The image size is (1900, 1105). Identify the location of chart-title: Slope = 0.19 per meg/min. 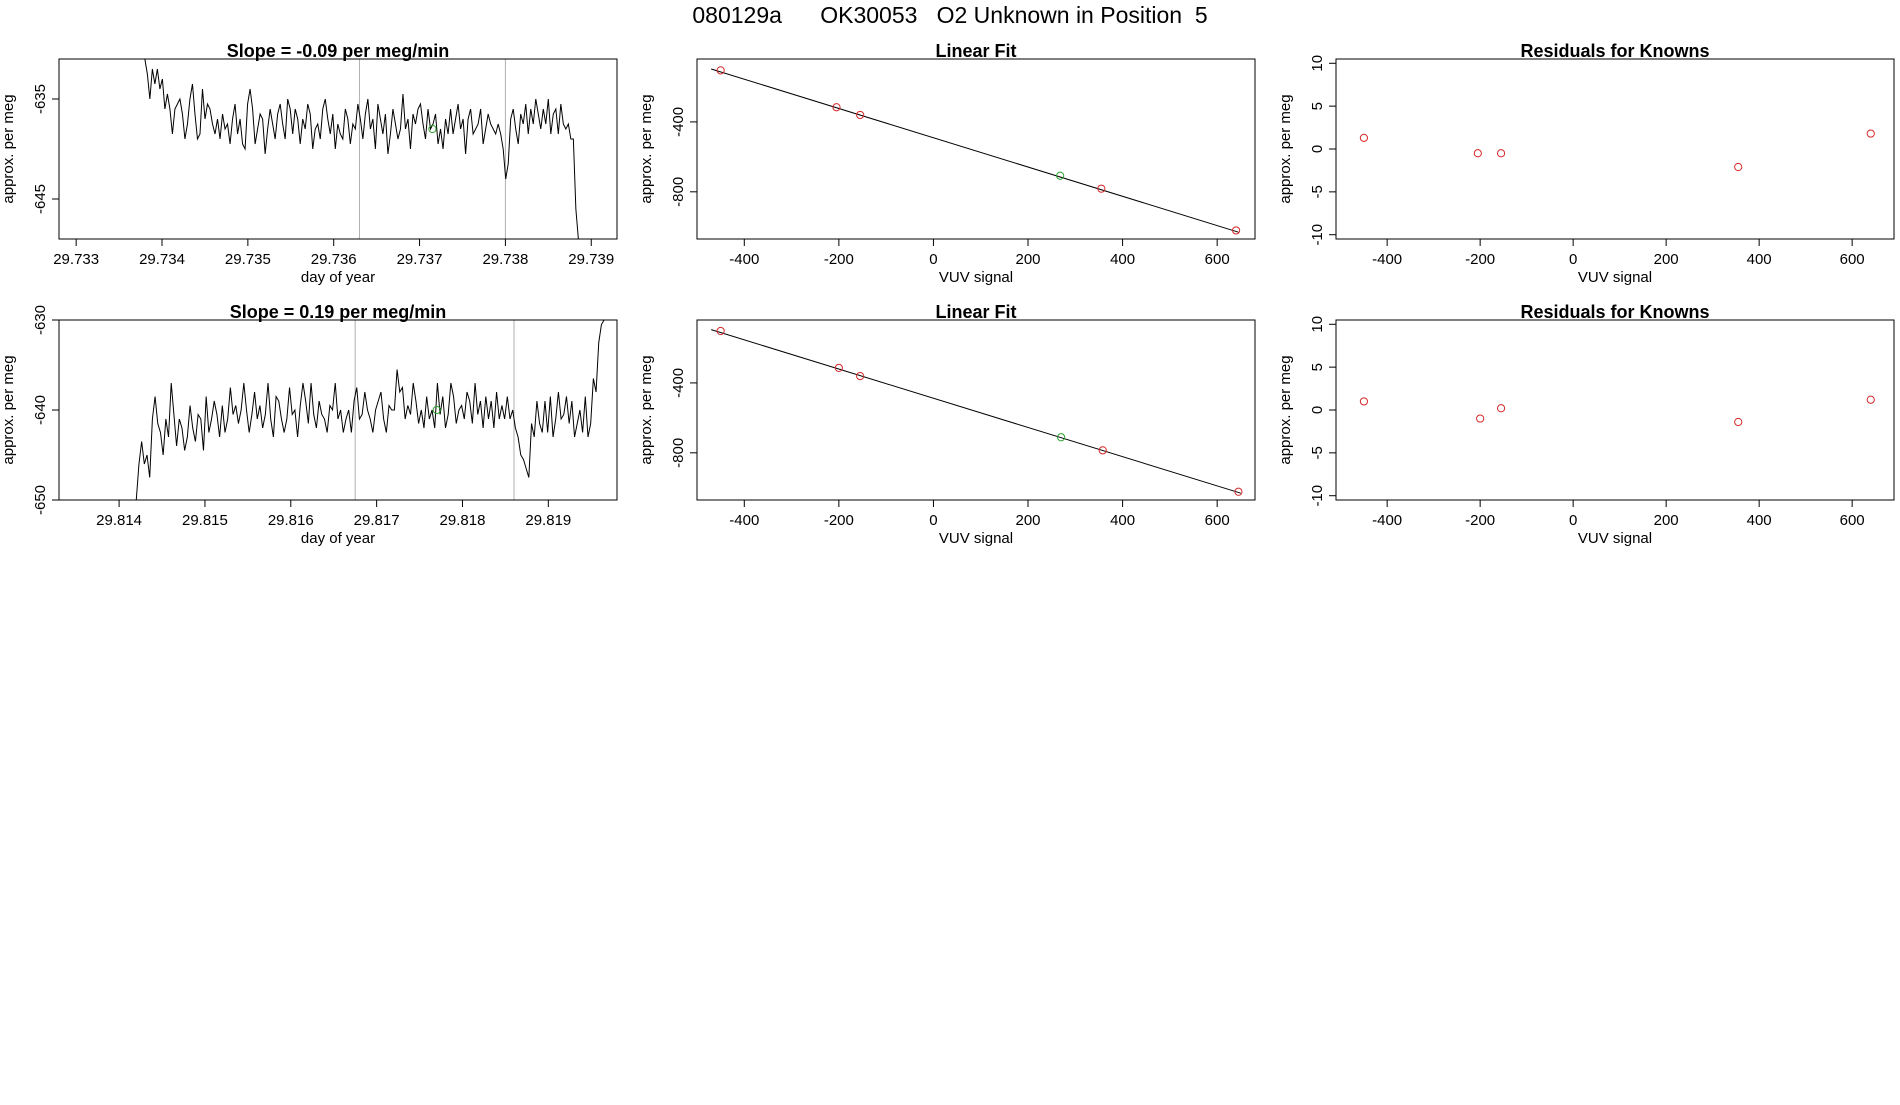
(338, 312).